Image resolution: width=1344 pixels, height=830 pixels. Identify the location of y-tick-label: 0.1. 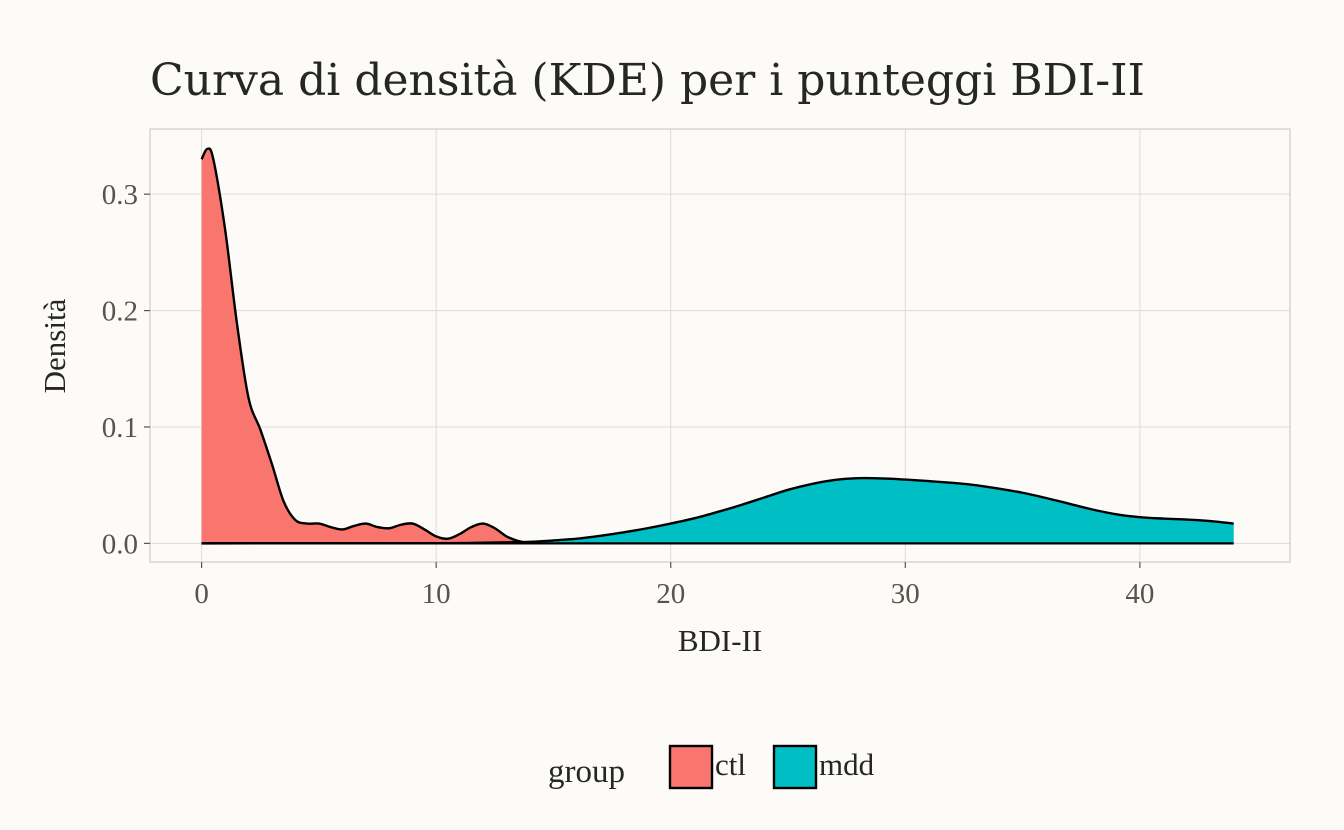
(120, 428).